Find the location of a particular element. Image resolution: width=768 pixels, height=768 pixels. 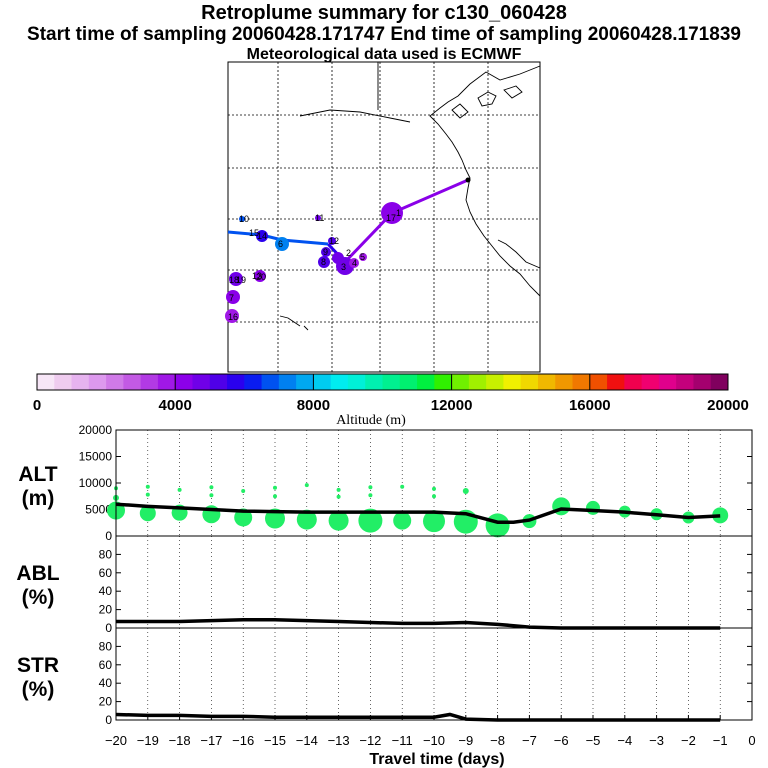

x-tick-label: −5 is located at coordinates (593, 740).